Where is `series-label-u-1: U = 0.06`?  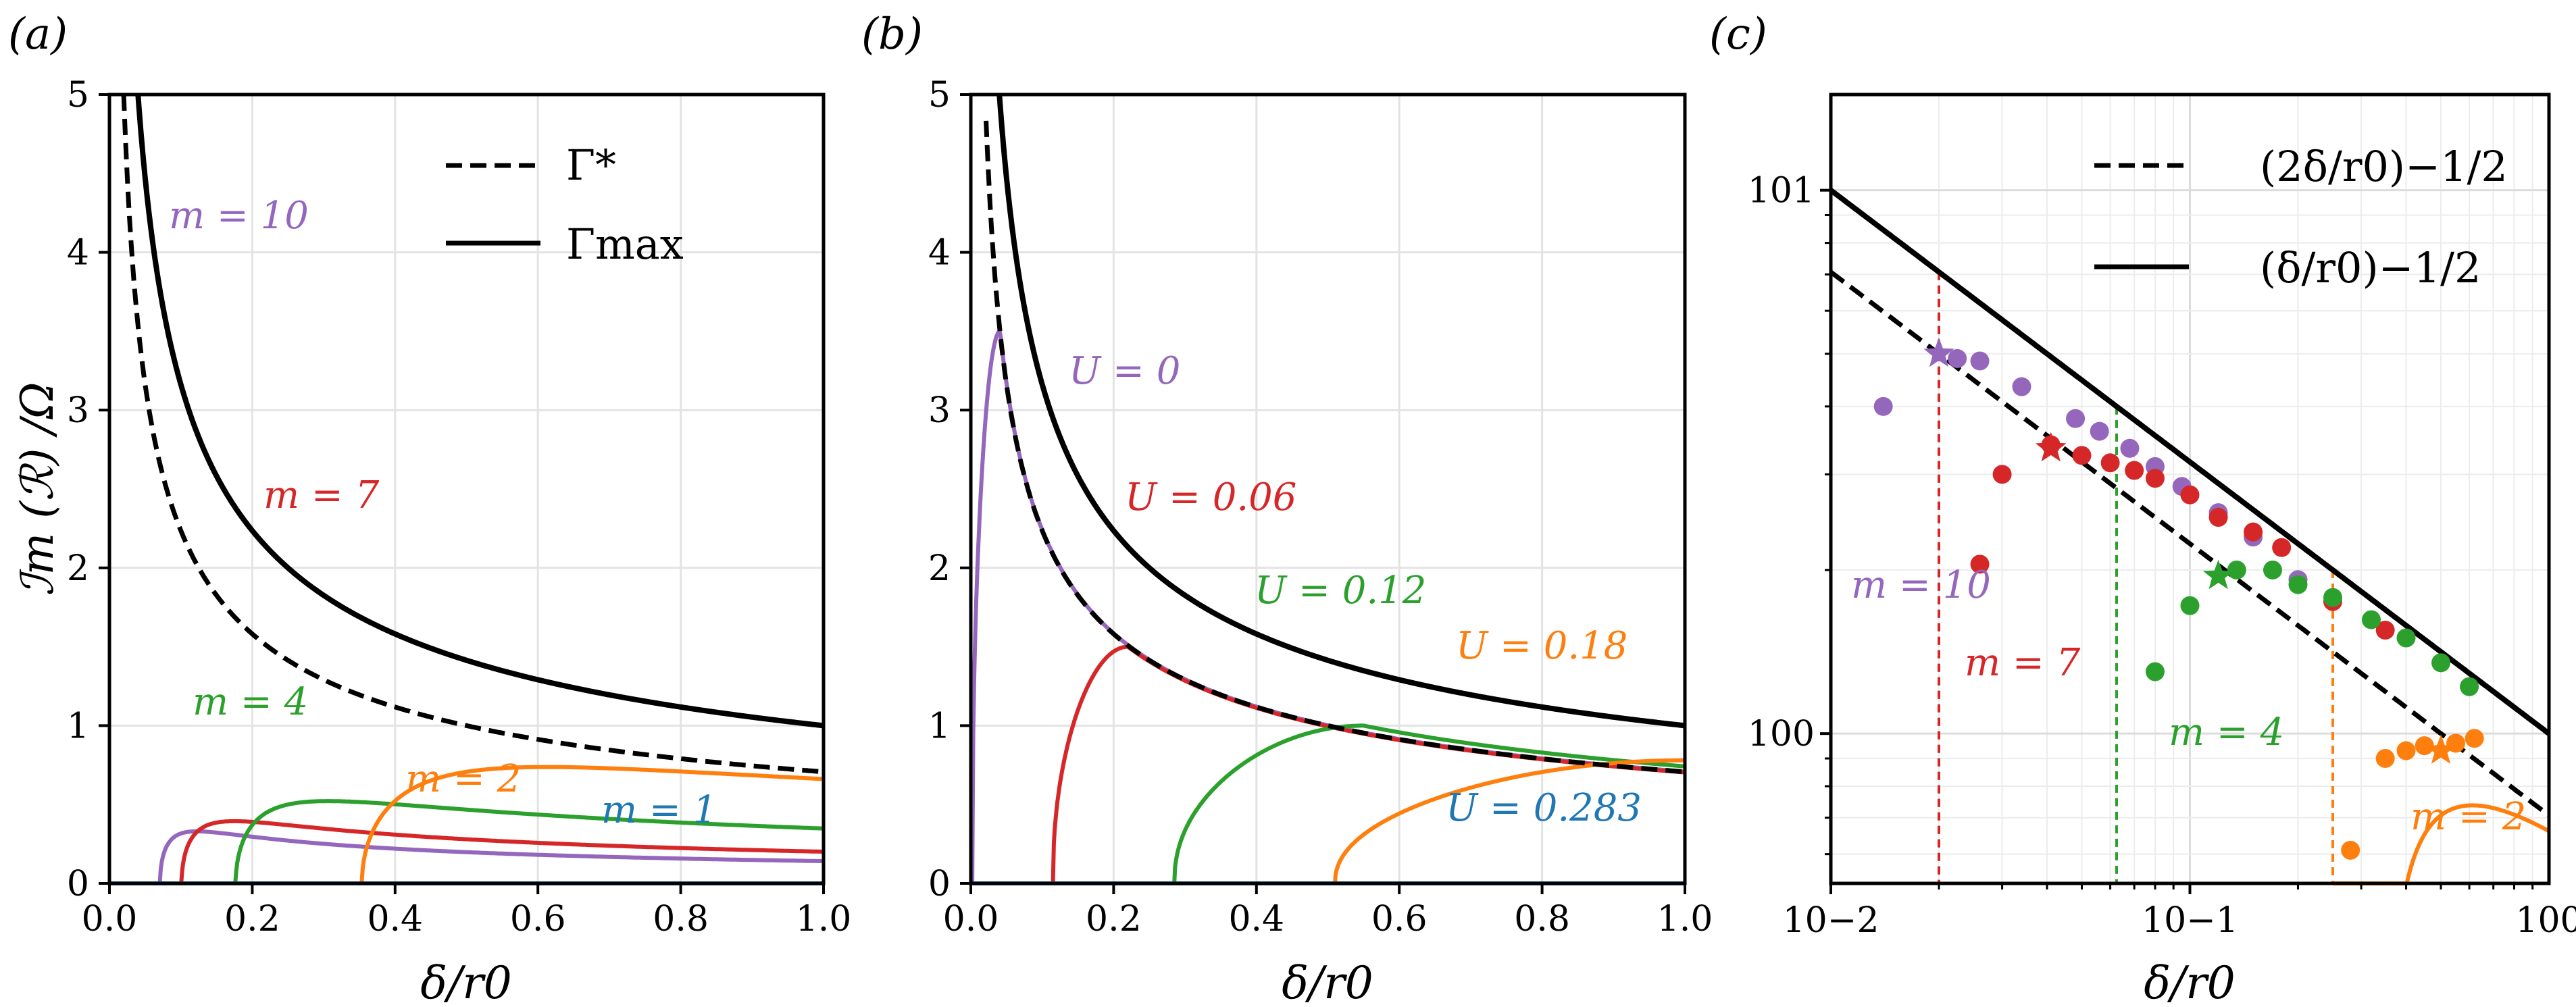 series-label-u-1: U = 0.06 is located at coordinates (1210, 497).